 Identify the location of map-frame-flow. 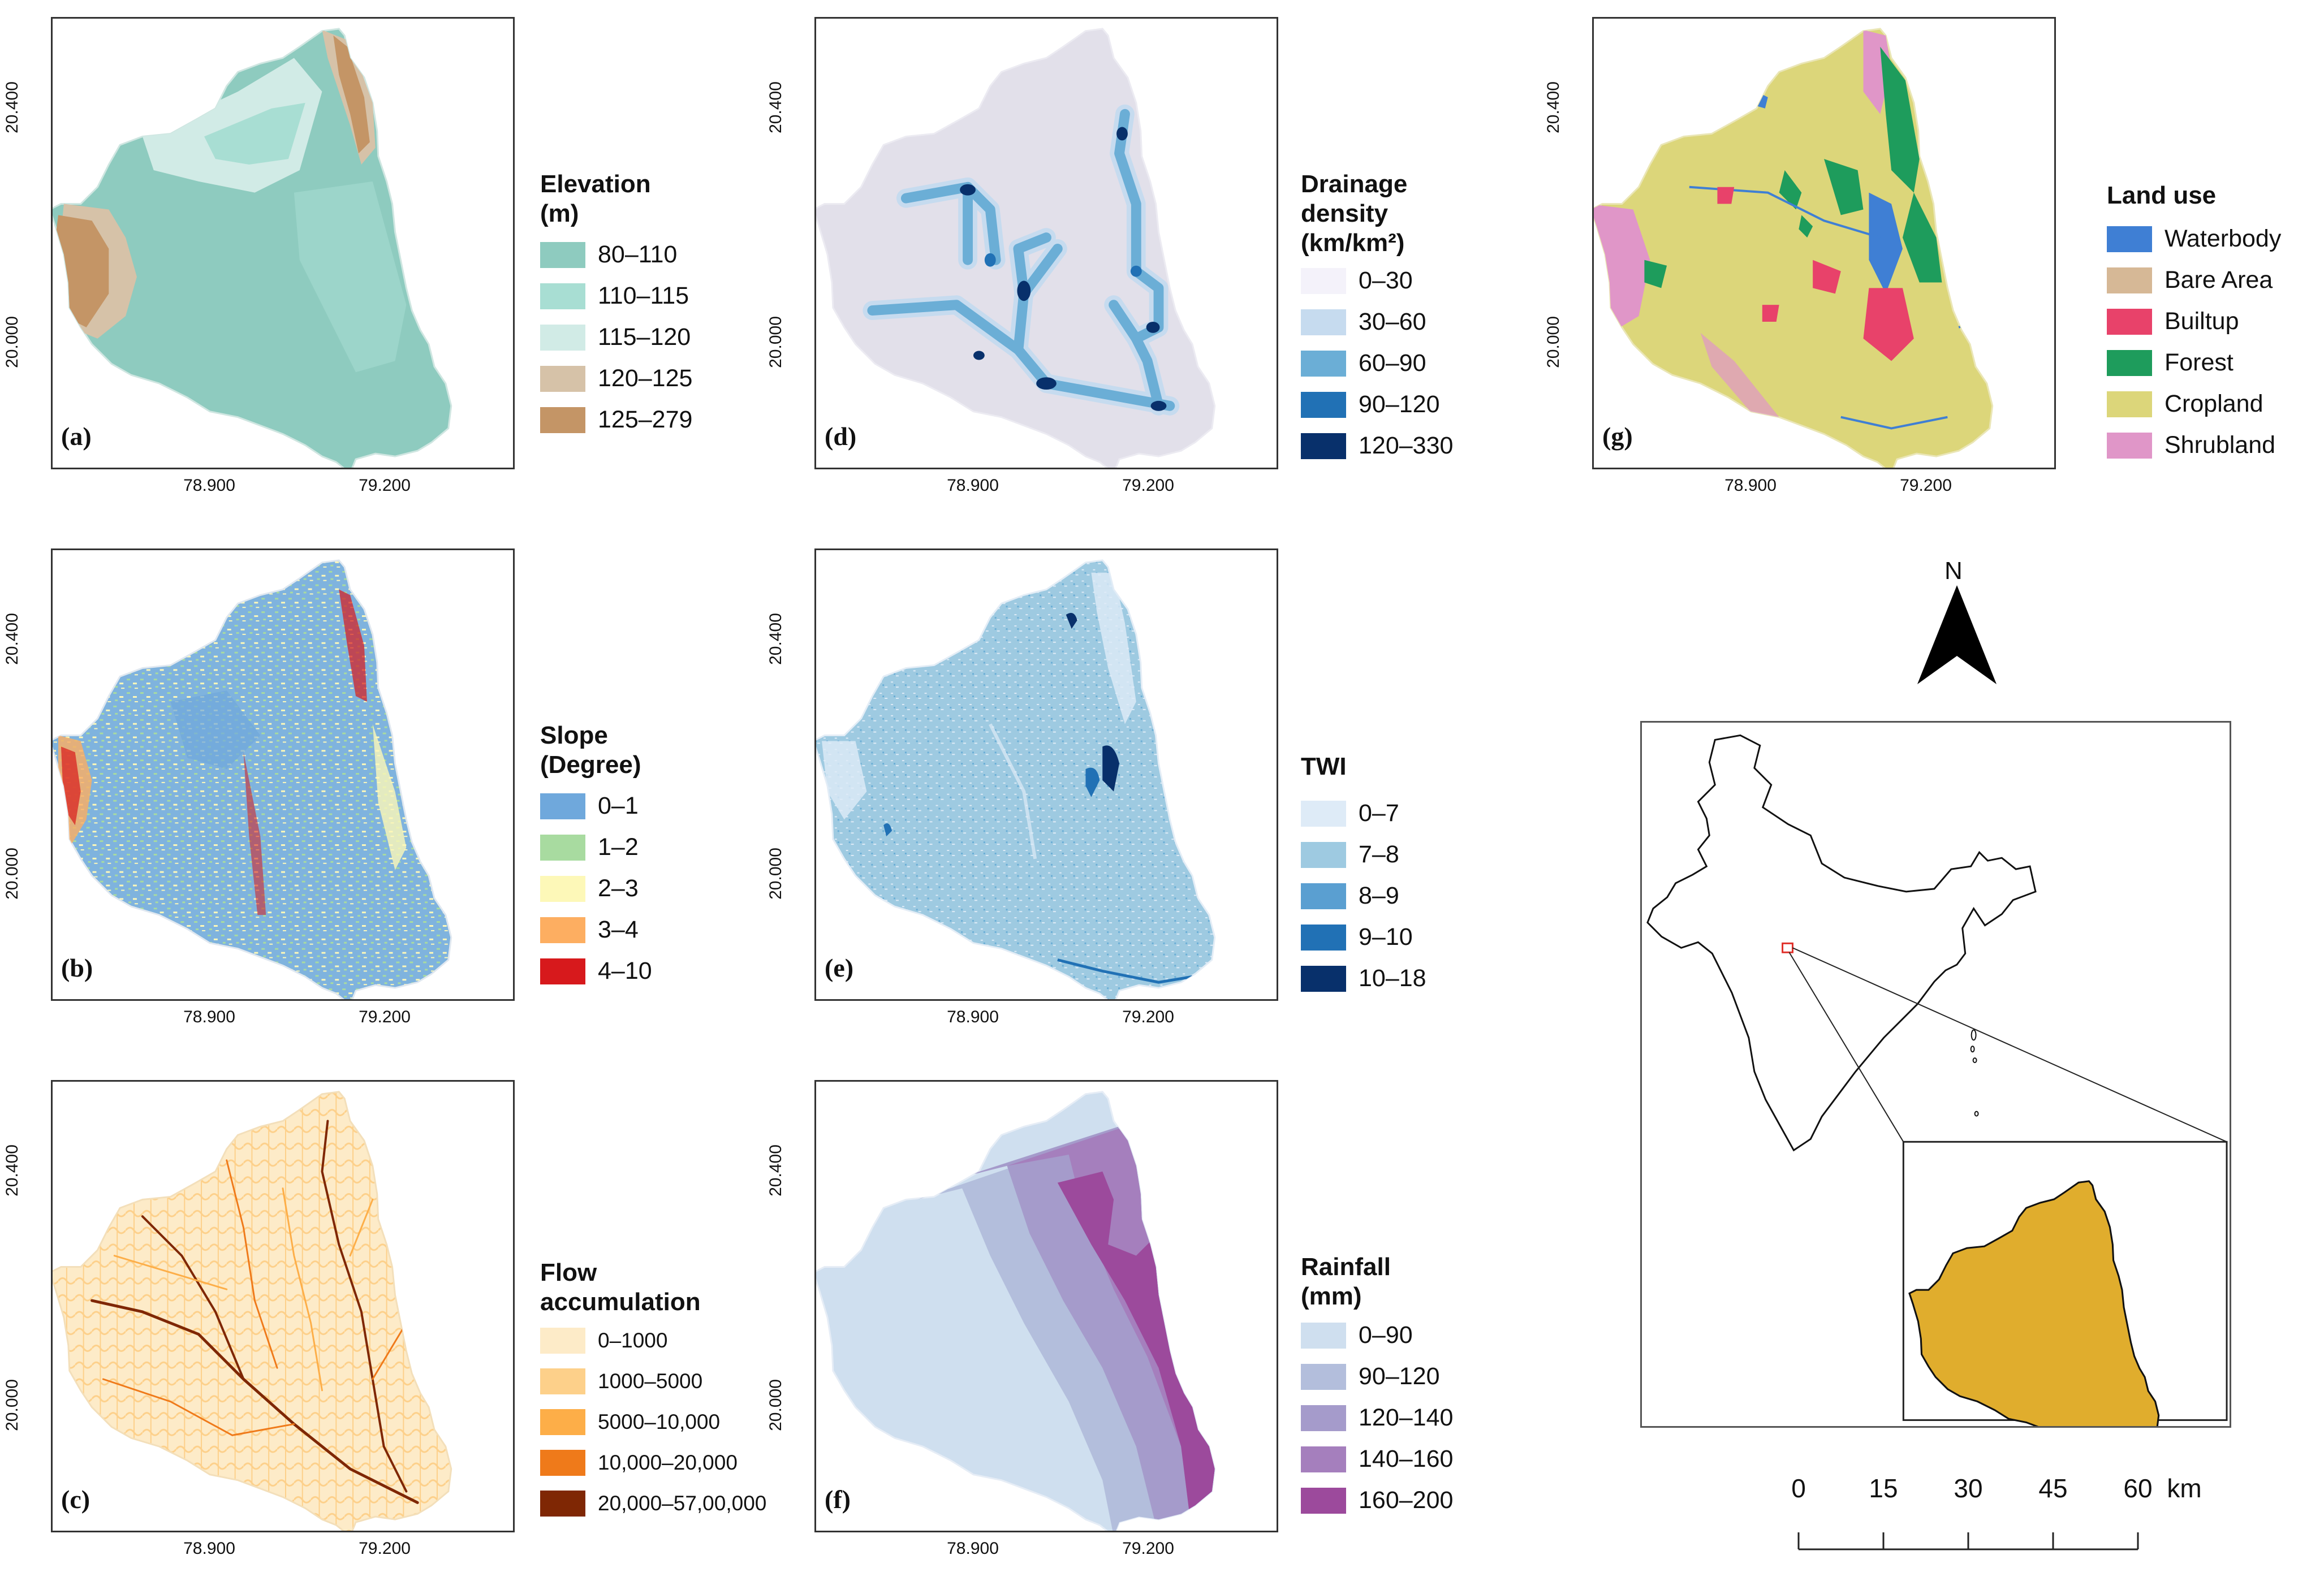
(283, 1306).